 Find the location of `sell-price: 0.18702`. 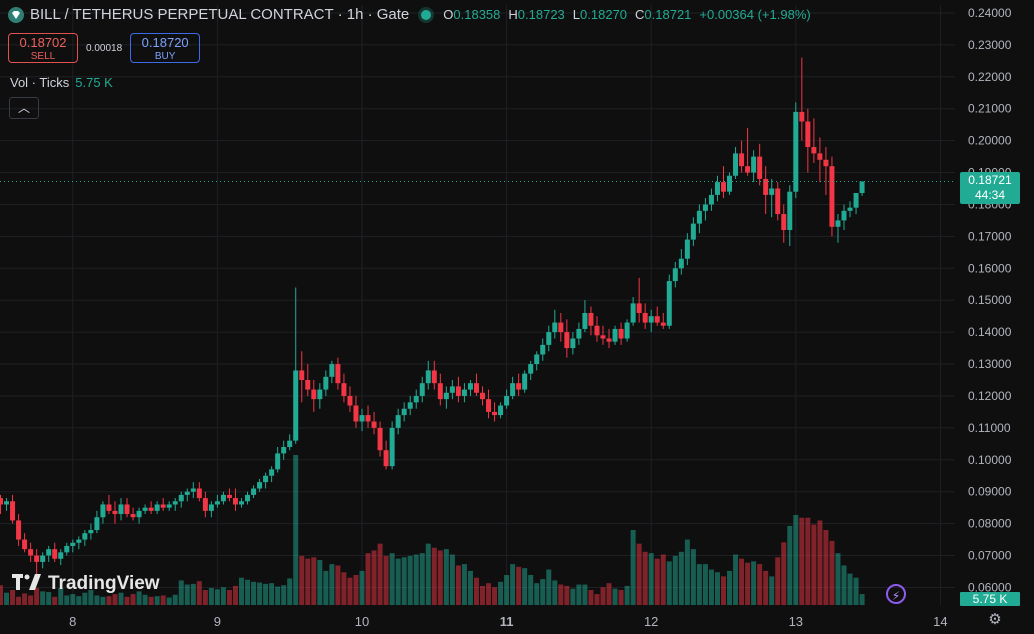

sell-price: 0.18702 is located at coordinates (43, 42).